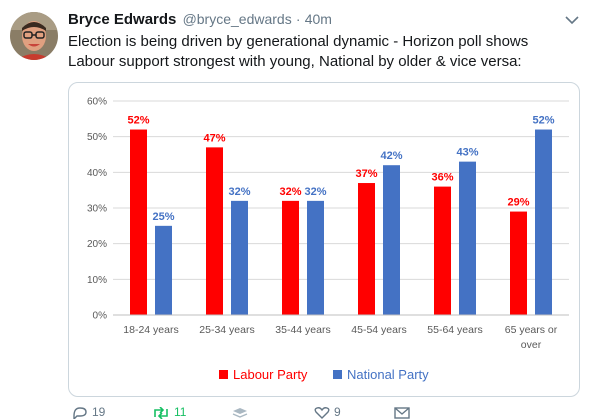  I want to click on legend-label-labour: Labour Party, so click(270, 374).